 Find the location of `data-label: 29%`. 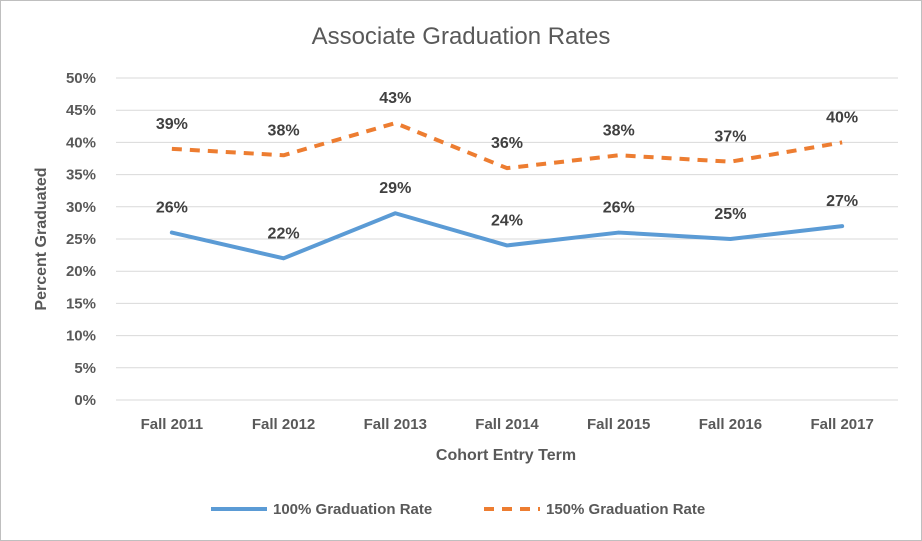

data-label: 29% is located at coordinates (395, 188).